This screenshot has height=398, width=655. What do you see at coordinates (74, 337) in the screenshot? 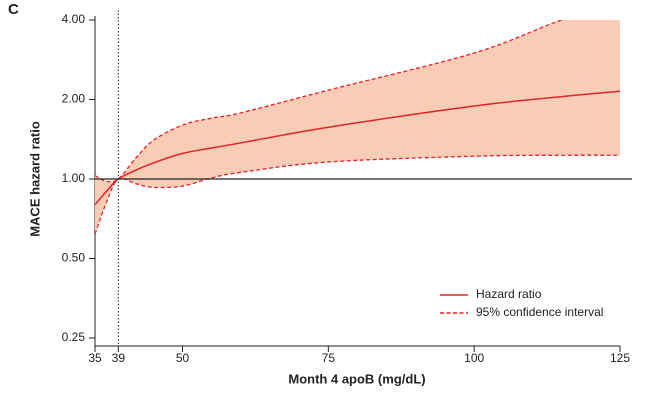
I see `y-tick-label: 0.25` at bounding box center [74, 337].